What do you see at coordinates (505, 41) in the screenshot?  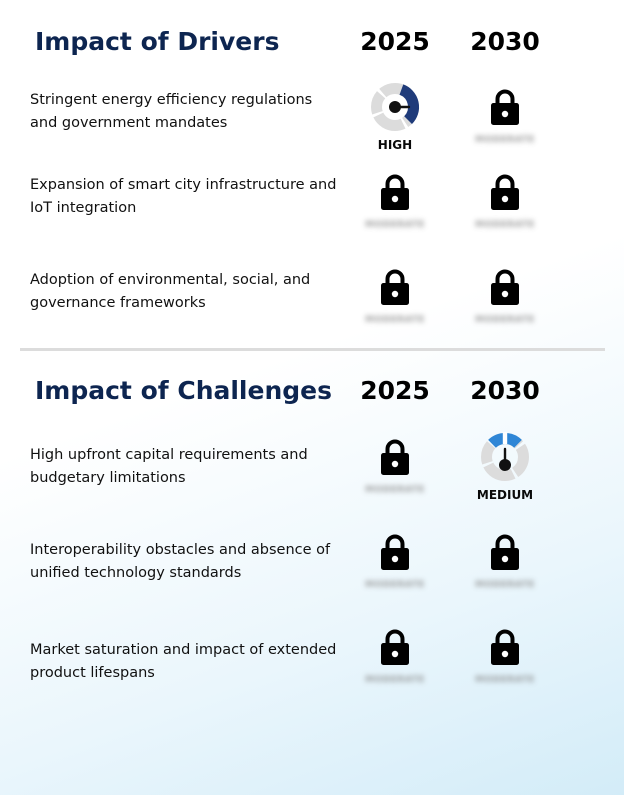 I see `drivers-year-2030: 2030` at bounding box center [505, 41].